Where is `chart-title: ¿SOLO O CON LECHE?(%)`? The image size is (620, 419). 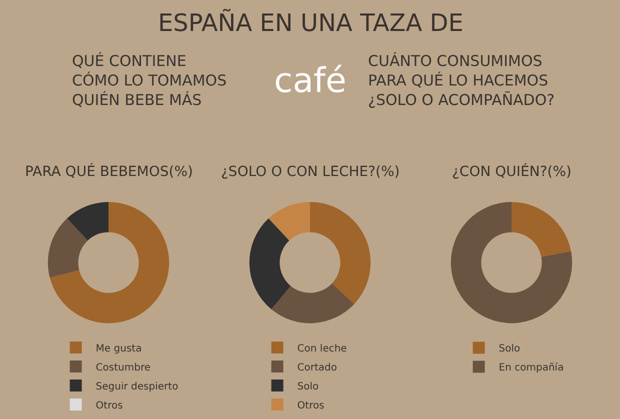 chart-title: ¿SOLO O CON LECHE?(%) is located at coordinates (310, 172).